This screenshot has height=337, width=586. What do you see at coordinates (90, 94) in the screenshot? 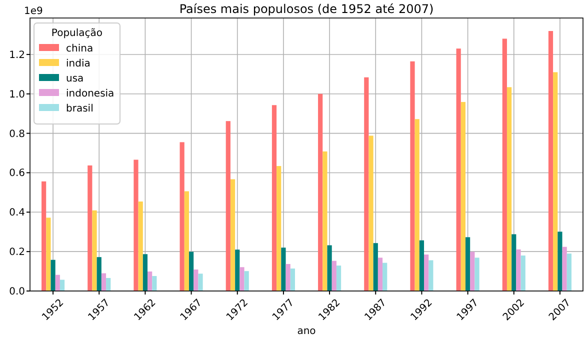
I see `legend-label: indonesia` at bounding box center [90, 94].